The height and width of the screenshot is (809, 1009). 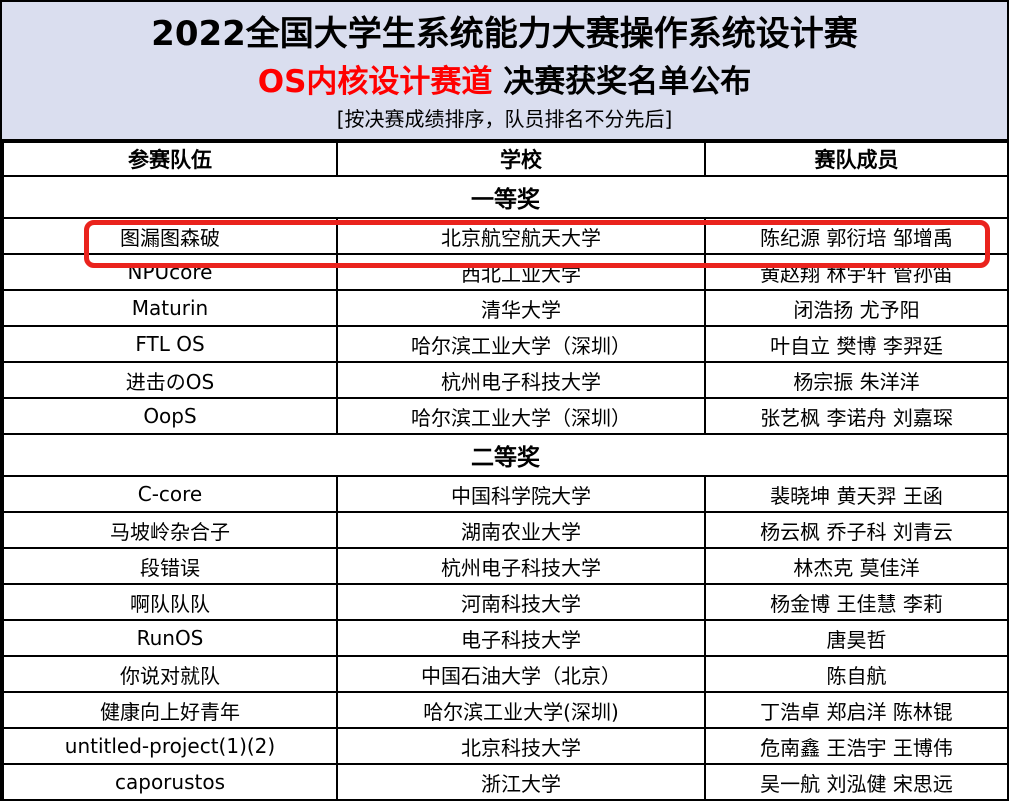 I want to click on column-header-team: 参赛队伍, so click(x=170, y=159).